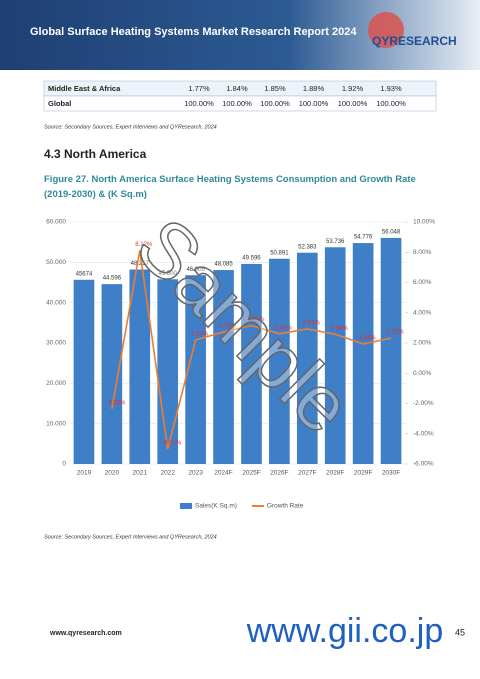 Image resolution: width=480 pixels, height=679 pixels. Describe the element at coordinates (335, 242) in the screenshot. I see `data-label: 53.736` at that location.